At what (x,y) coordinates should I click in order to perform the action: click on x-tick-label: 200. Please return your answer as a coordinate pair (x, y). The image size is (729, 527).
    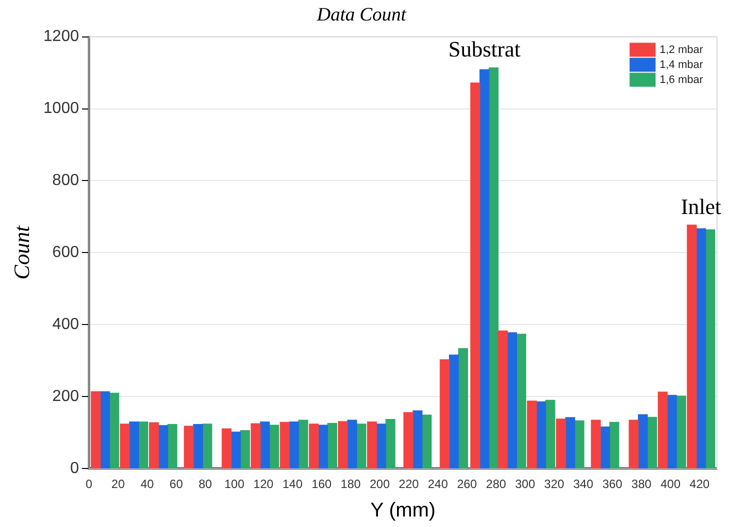
    Looking at the image, I should click on (380, 484).